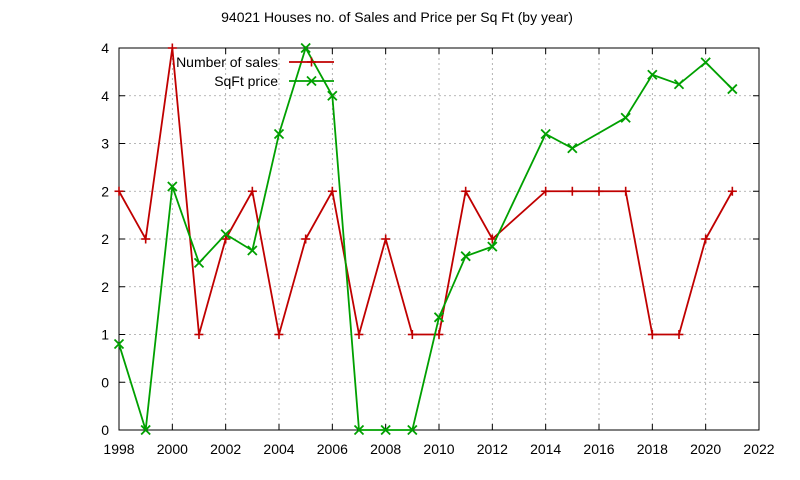  What do you see at coordinates (246, 81) in the screenshot?
I see `legend-label: SqFt price` at bounding box center [246, 81].